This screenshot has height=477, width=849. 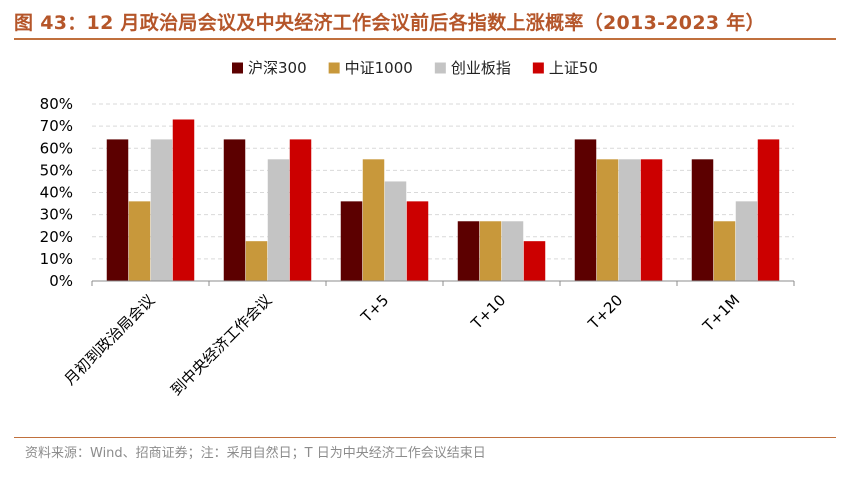 I want to click on x-category-label: 月初到政治局会议, so click(x=110, y=340).